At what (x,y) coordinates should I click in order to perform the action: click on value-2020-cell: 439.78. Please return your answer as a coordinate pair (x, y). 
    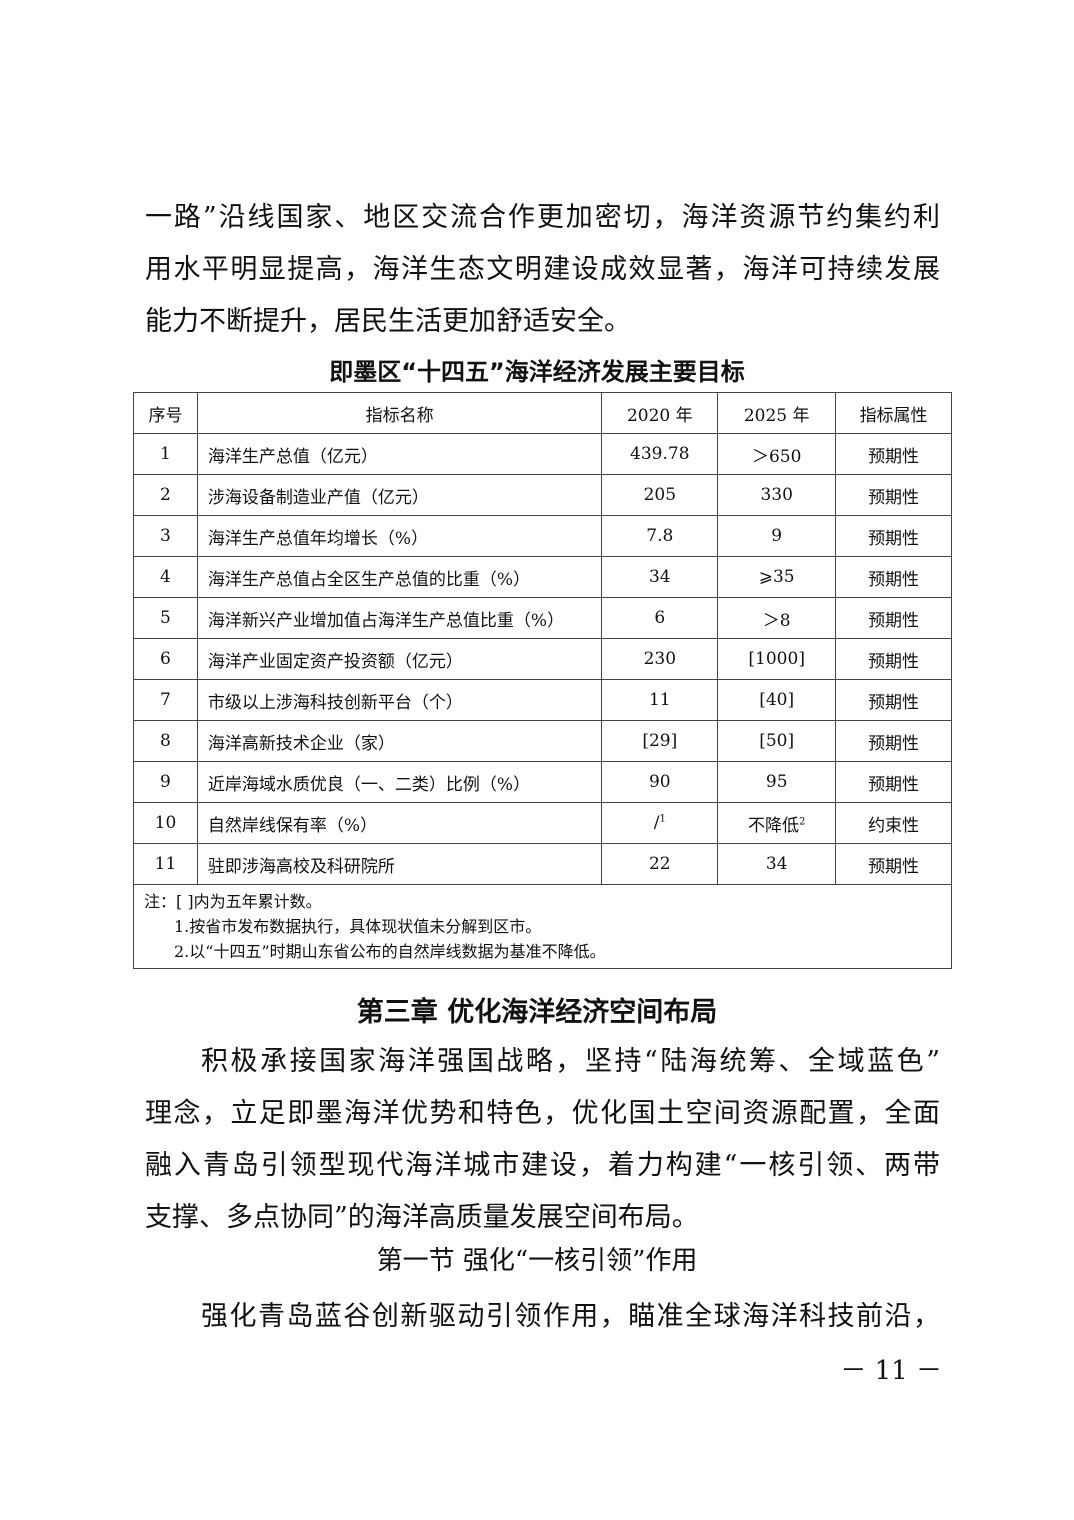
    Looking at the image, I should click on (660, 454).